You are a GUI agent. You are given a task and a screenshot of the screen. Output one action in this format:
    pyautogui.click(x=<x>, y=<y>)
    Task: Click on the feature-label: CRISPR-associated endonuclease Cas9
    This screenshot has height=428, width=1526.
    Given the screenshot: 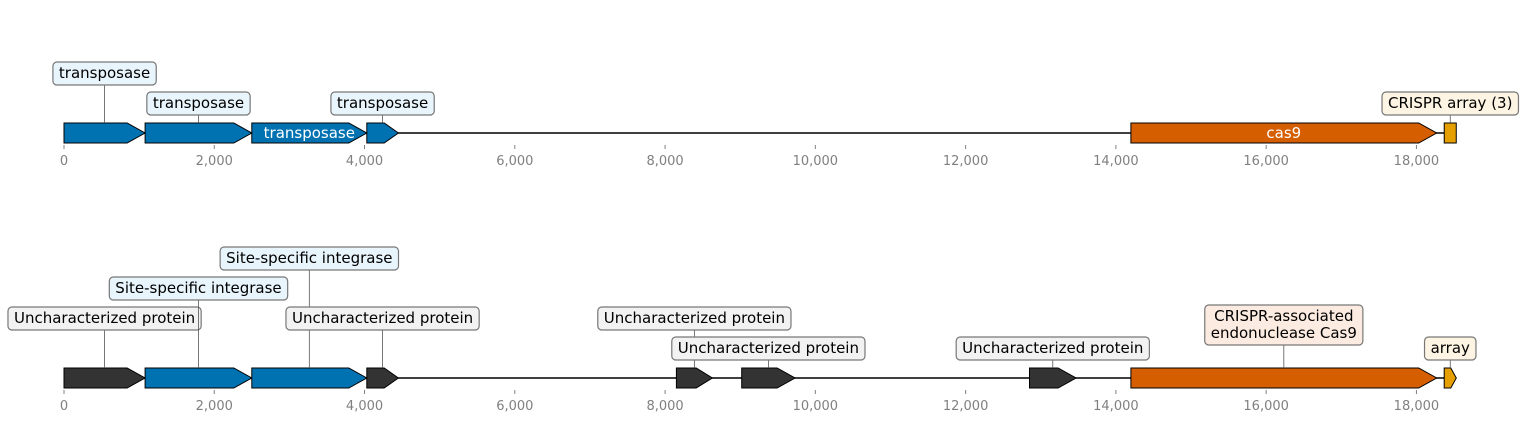 What is the action you would take?
    pyautogui.click(x=1284, y=324)
    